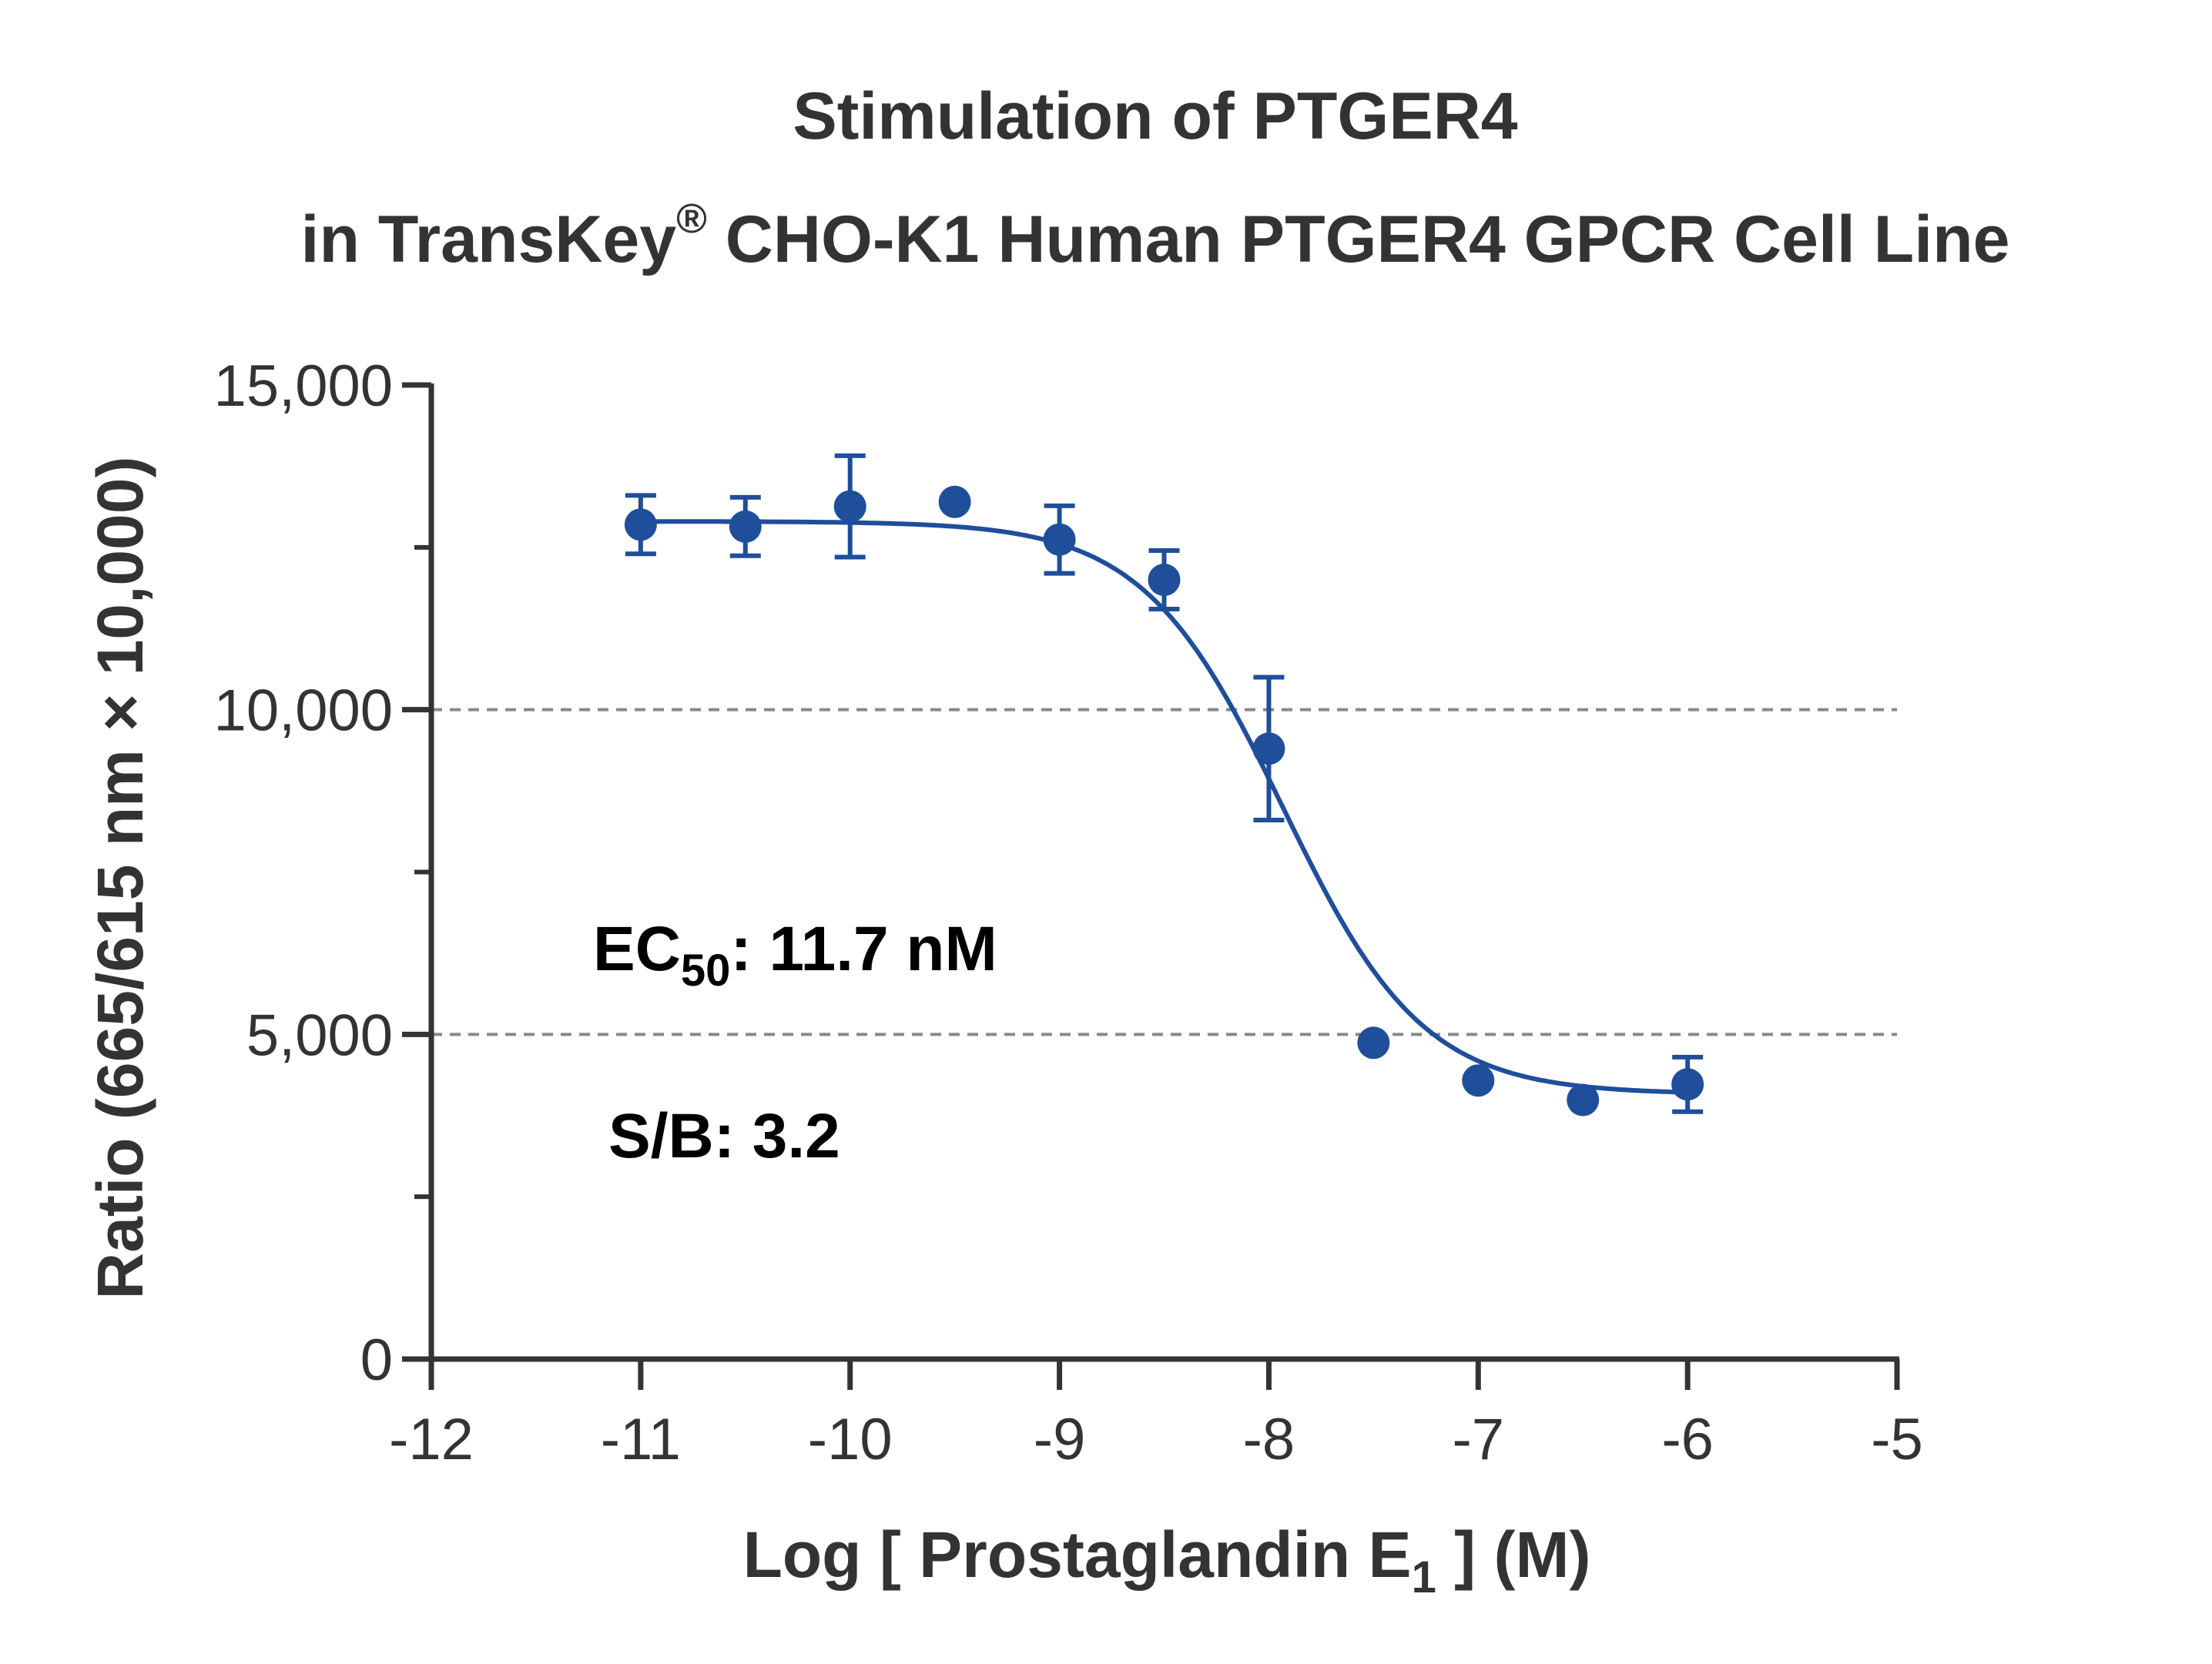 This screenshot has width=2212, height=1664. I want to click on x-tick-label: -5, so click(1897, 1439).